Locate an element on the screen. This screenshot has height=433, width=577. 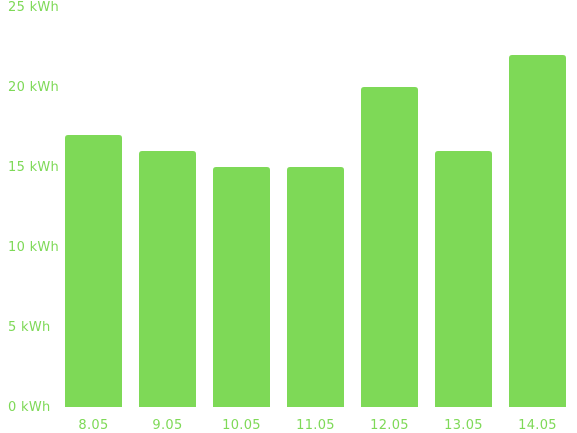
x-axis: 8.05 9.05 10.05 11.05 12.05 13.05 14.05 is located at coordinates (317, 425).